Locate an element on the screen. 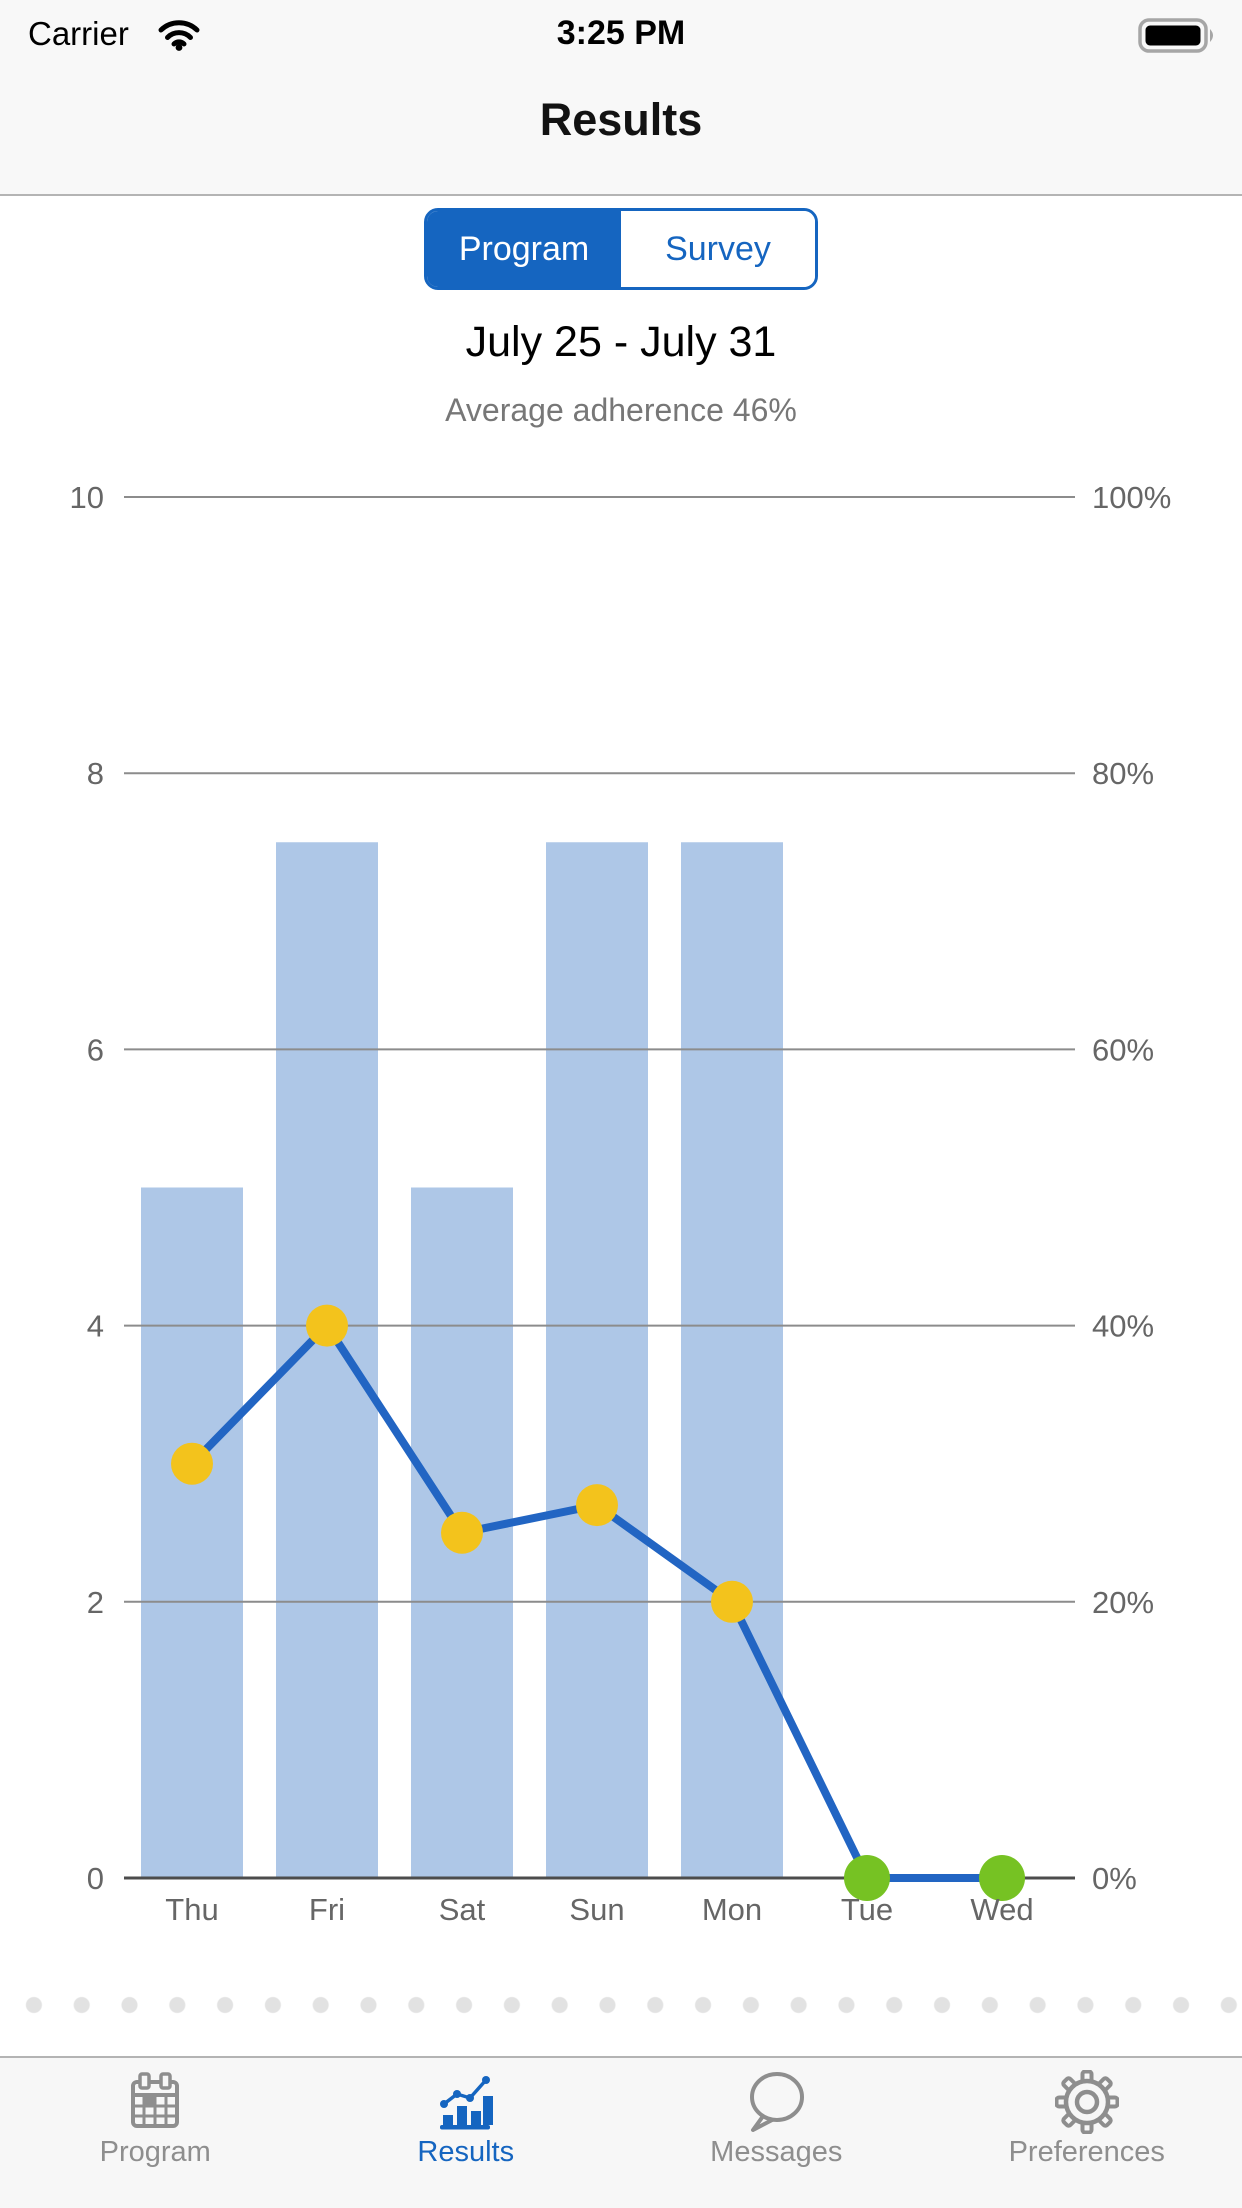 The height and width of the screenshot is (2208, 1242). clock: 3:25 PM is located at coordinates (621, 33).